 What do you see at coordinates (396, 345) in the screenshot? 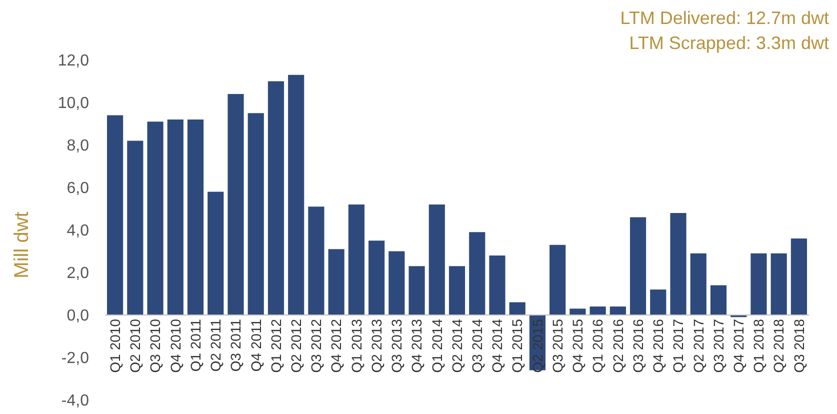
I see `x-tick-label: Q3 2013` at bounding box center [396, 345].